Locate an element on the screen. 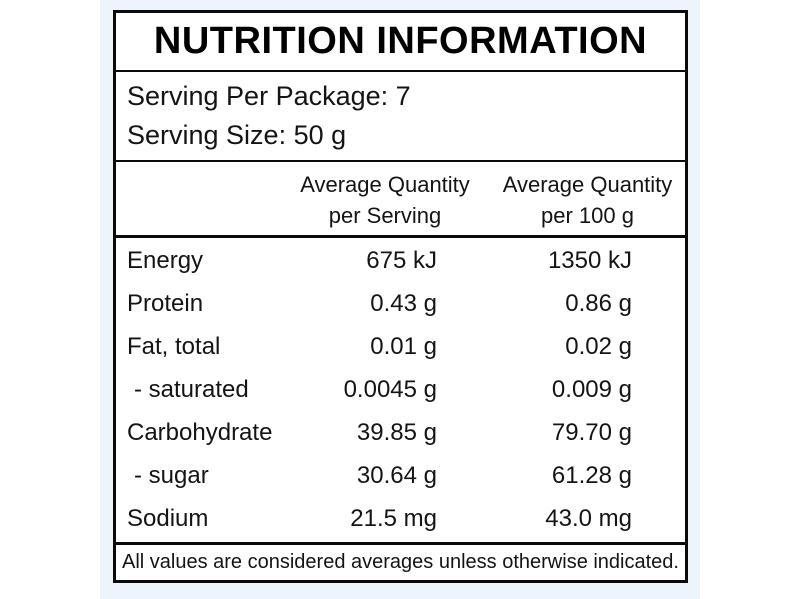 The height and width of the screenshot is (599, 800). serving-size-text: Serving Size: 50 g is located at coordinates (237, 135).